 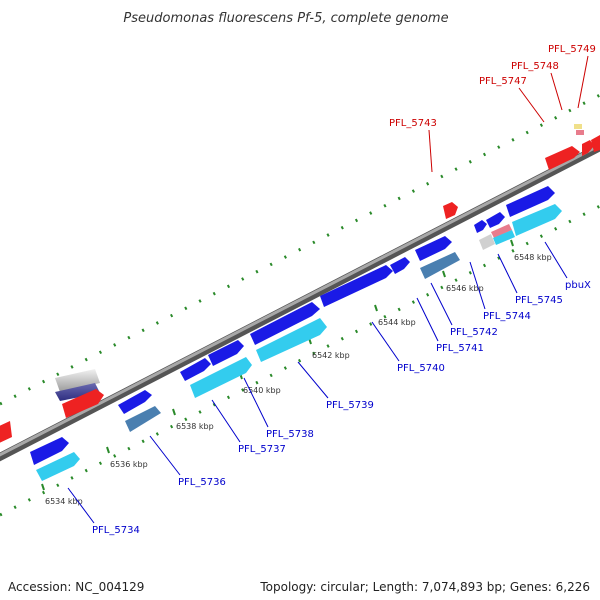 I want to click on reverse-gene-label: PFL_5748, so click(x=535, y=66).